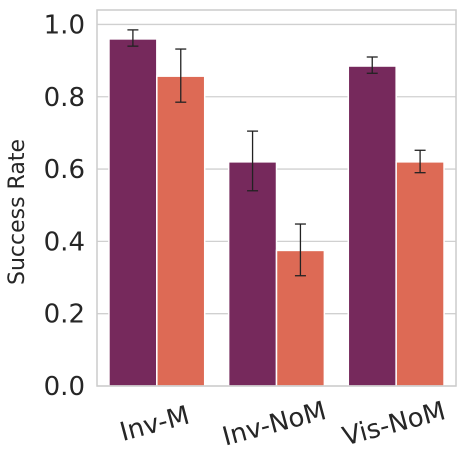  Describe the element at coordinates (274, 424) in the screenshot. I see `x-tick-label: Inv-NoM` at that location.